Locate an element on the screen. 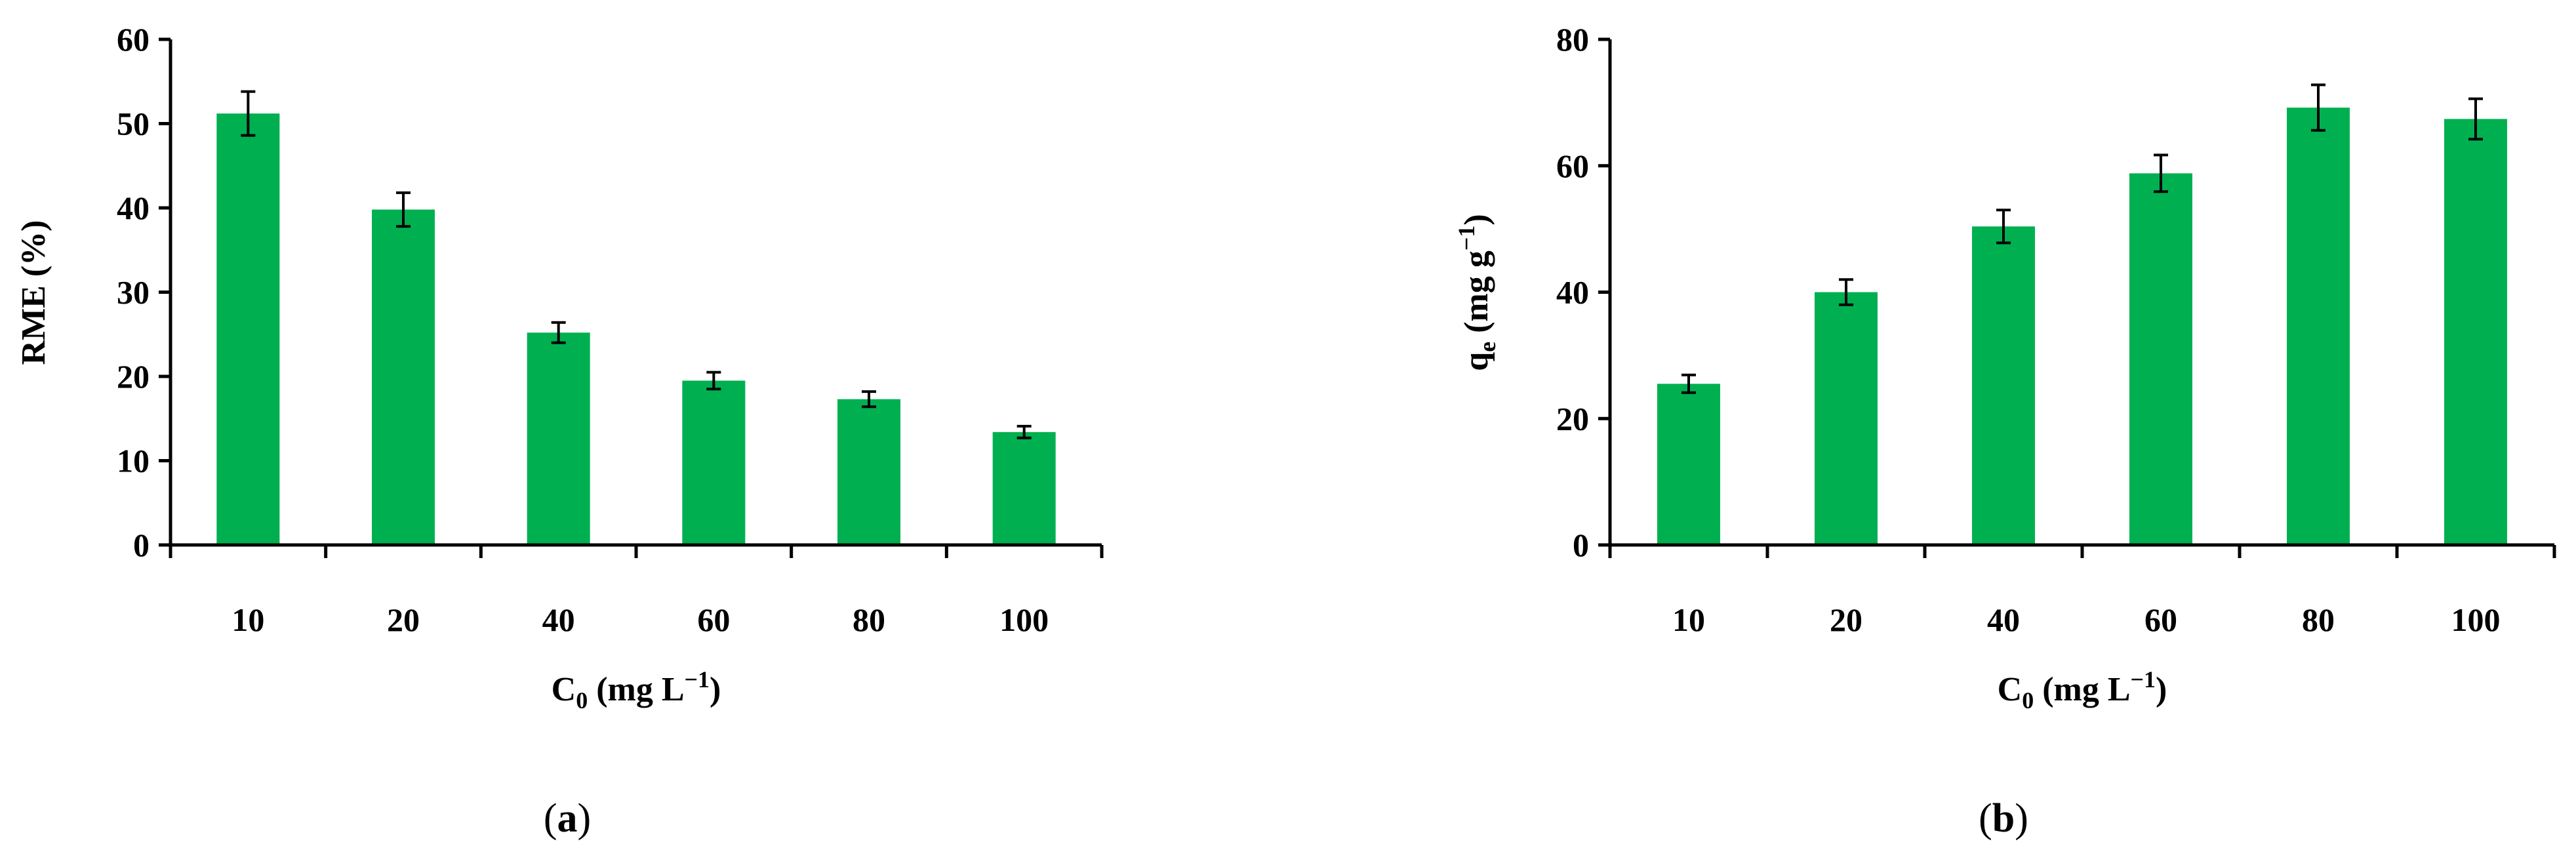 The height and width of the screenshot is (865, 2576). y-tick-label-a-0: 0 is located at coordinates (141, 545).